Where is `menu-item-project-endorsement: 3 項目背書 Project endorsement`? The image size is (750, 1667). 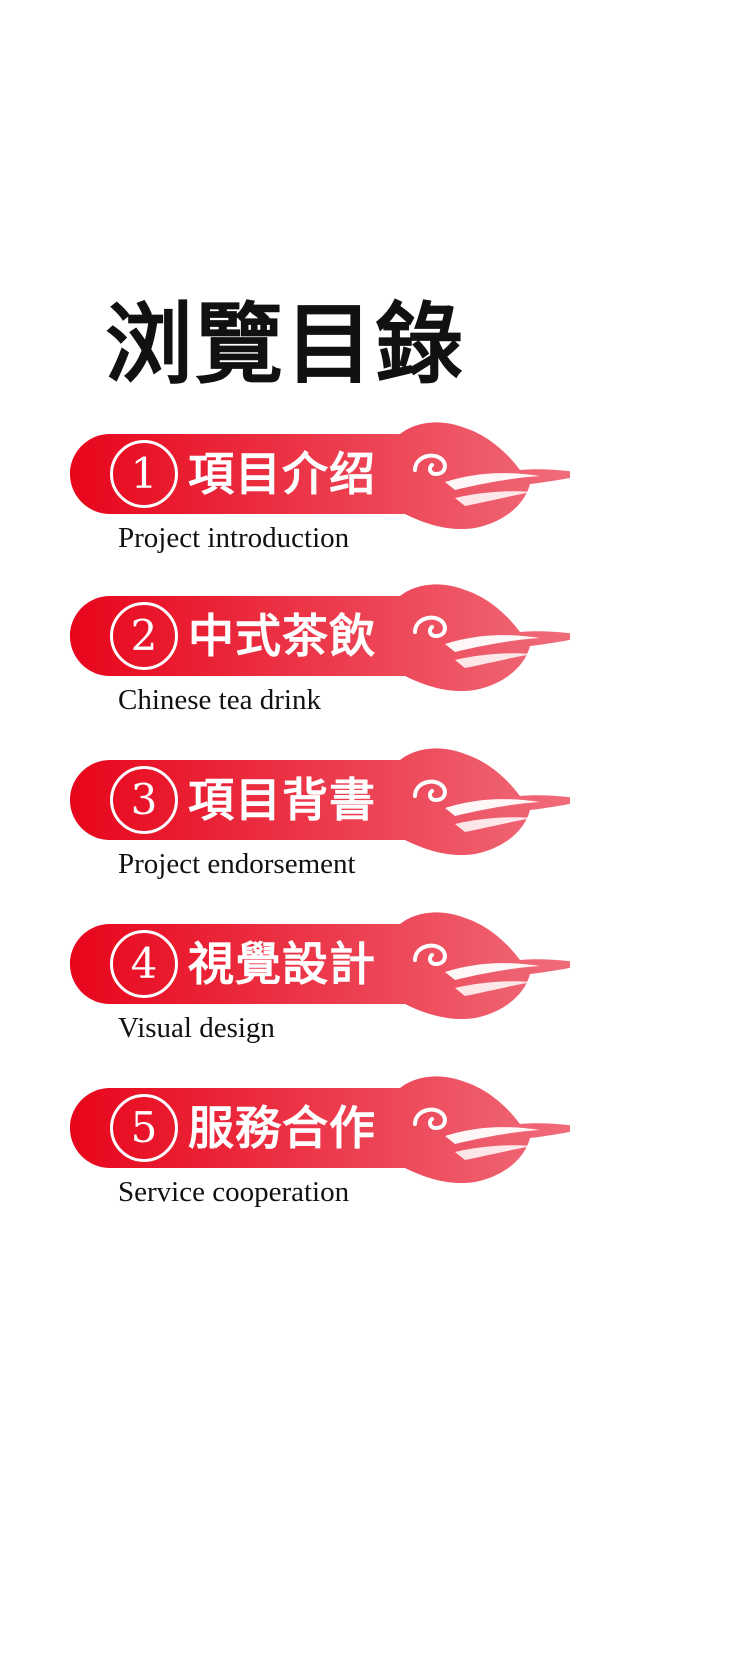 menu-item-project-endorsement: 3 項目背書 Project endorsement is located at coordinates (320, 824).